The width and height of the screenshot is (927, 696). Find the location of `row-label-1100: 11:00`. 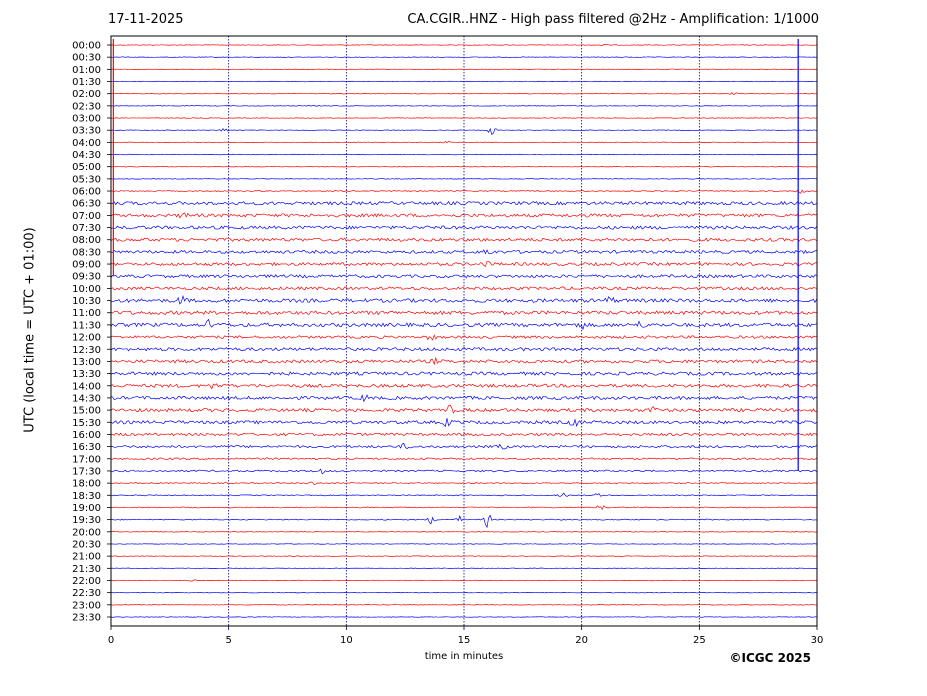

row-label-1100: 11:00 is located at coordinates (86, 313).